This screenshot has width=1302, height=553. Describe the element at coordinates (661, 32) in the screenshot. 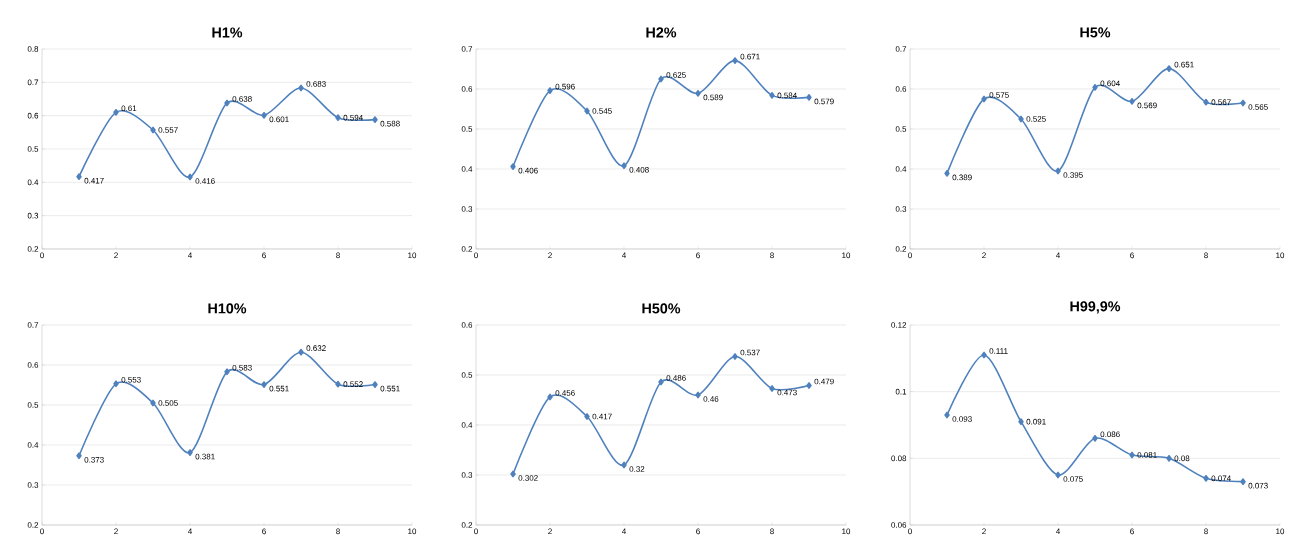

I see `chart-title: H2%` at that location.